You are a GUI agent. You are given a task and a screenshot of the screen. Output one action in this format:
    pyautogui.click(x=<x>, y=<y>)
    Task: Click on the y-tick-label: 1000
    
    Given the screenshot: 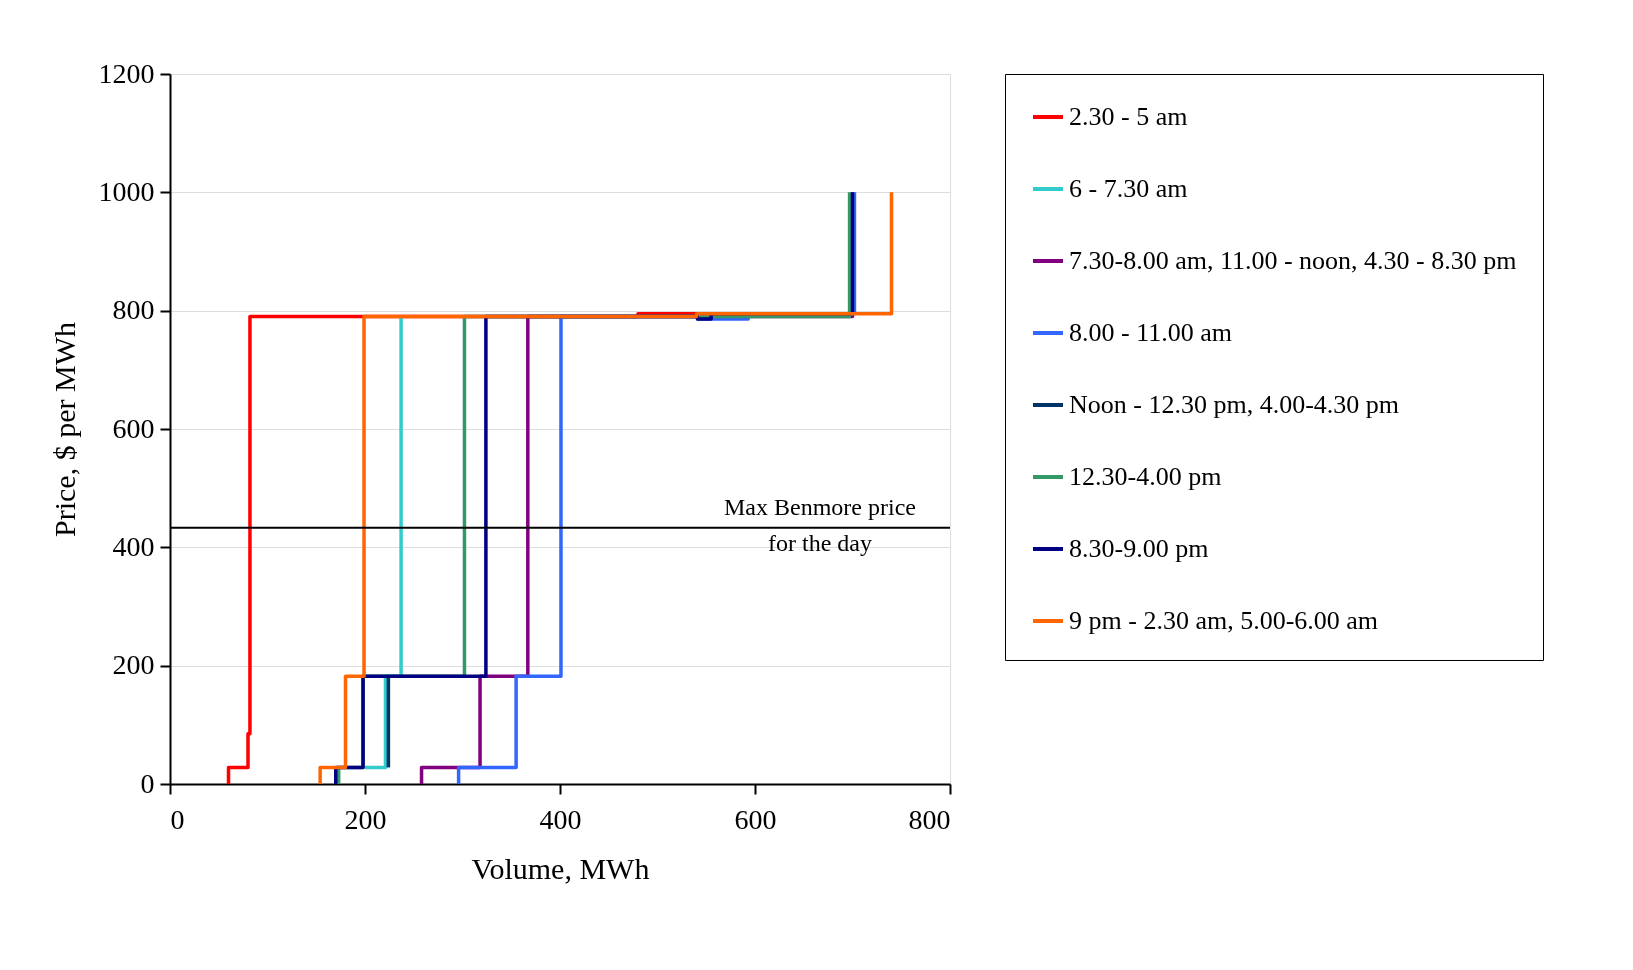 What is the action you would take?
    pyautogui.click(x=126, y=191)
    